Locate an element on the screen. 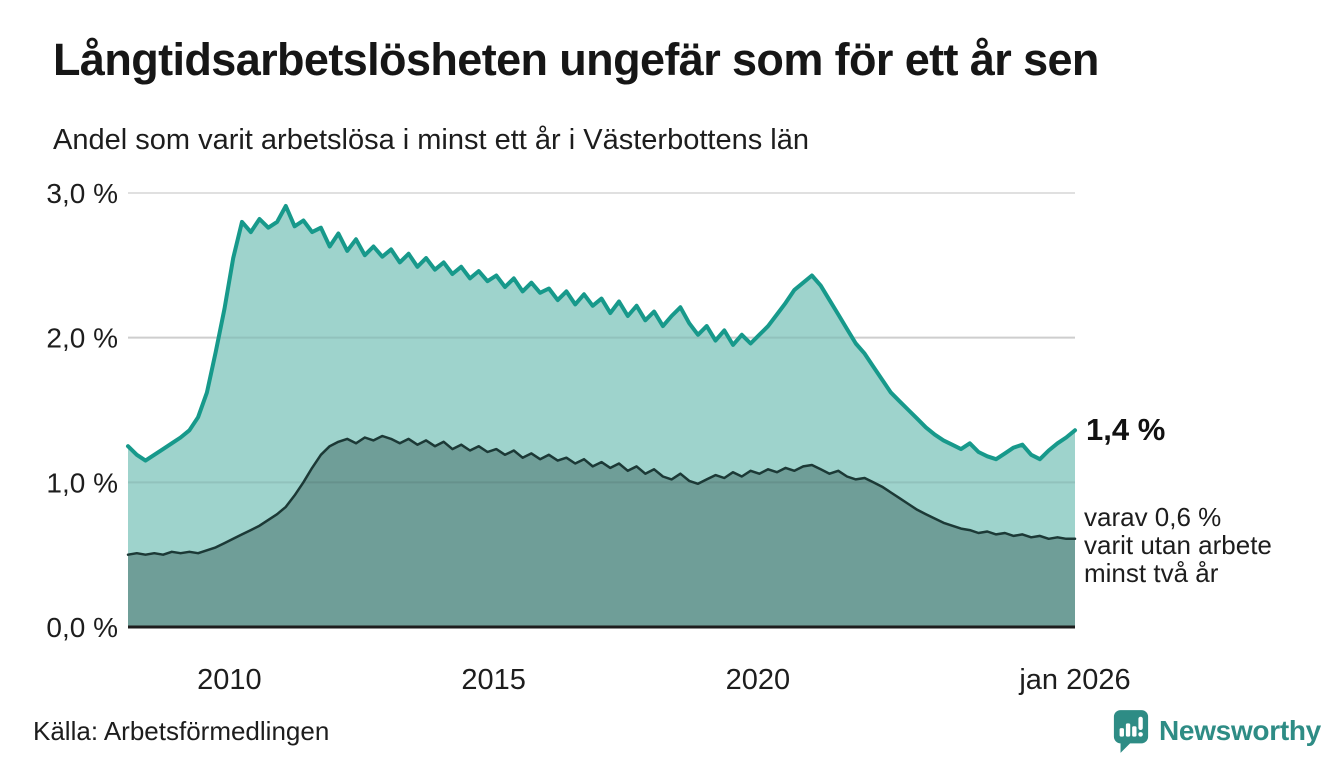 The image size is (1340, 780). y-tick-label: 0,0 % is located at coordinates (82, 627).